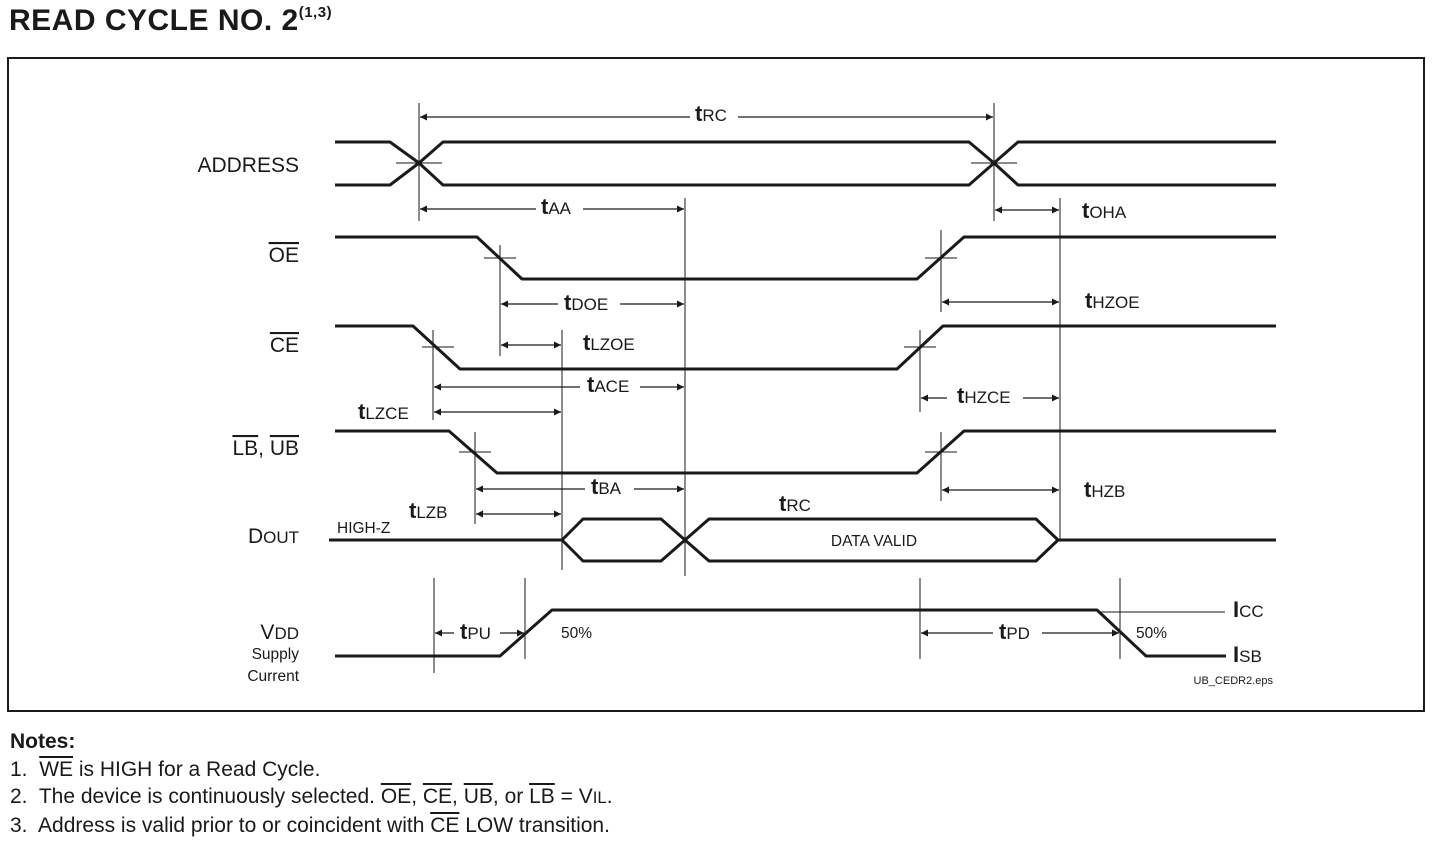  I want to click on vdd-wave, so click(780, 633).